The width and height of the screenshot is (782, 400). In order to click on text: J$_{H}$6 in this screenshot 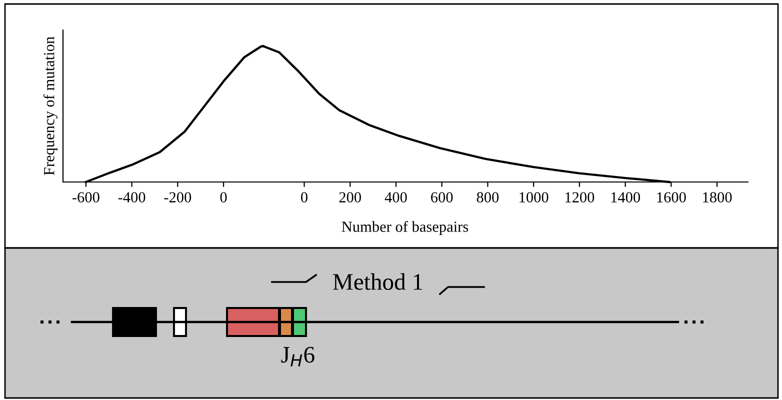, I will do `click(297, 356)`.